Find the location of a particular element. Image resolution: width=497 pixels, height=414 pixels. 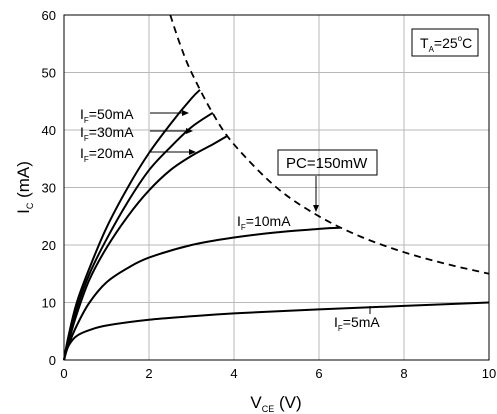

power-limit-label: PC=150mW is located at coordinates (327, 163).